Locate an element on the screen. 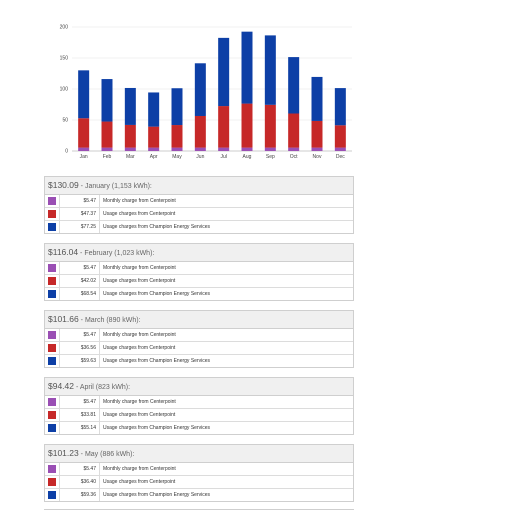 The height and width of the screenshot is (512, 512). charge-amount: $42.02 is located at coordinates (80, 281).